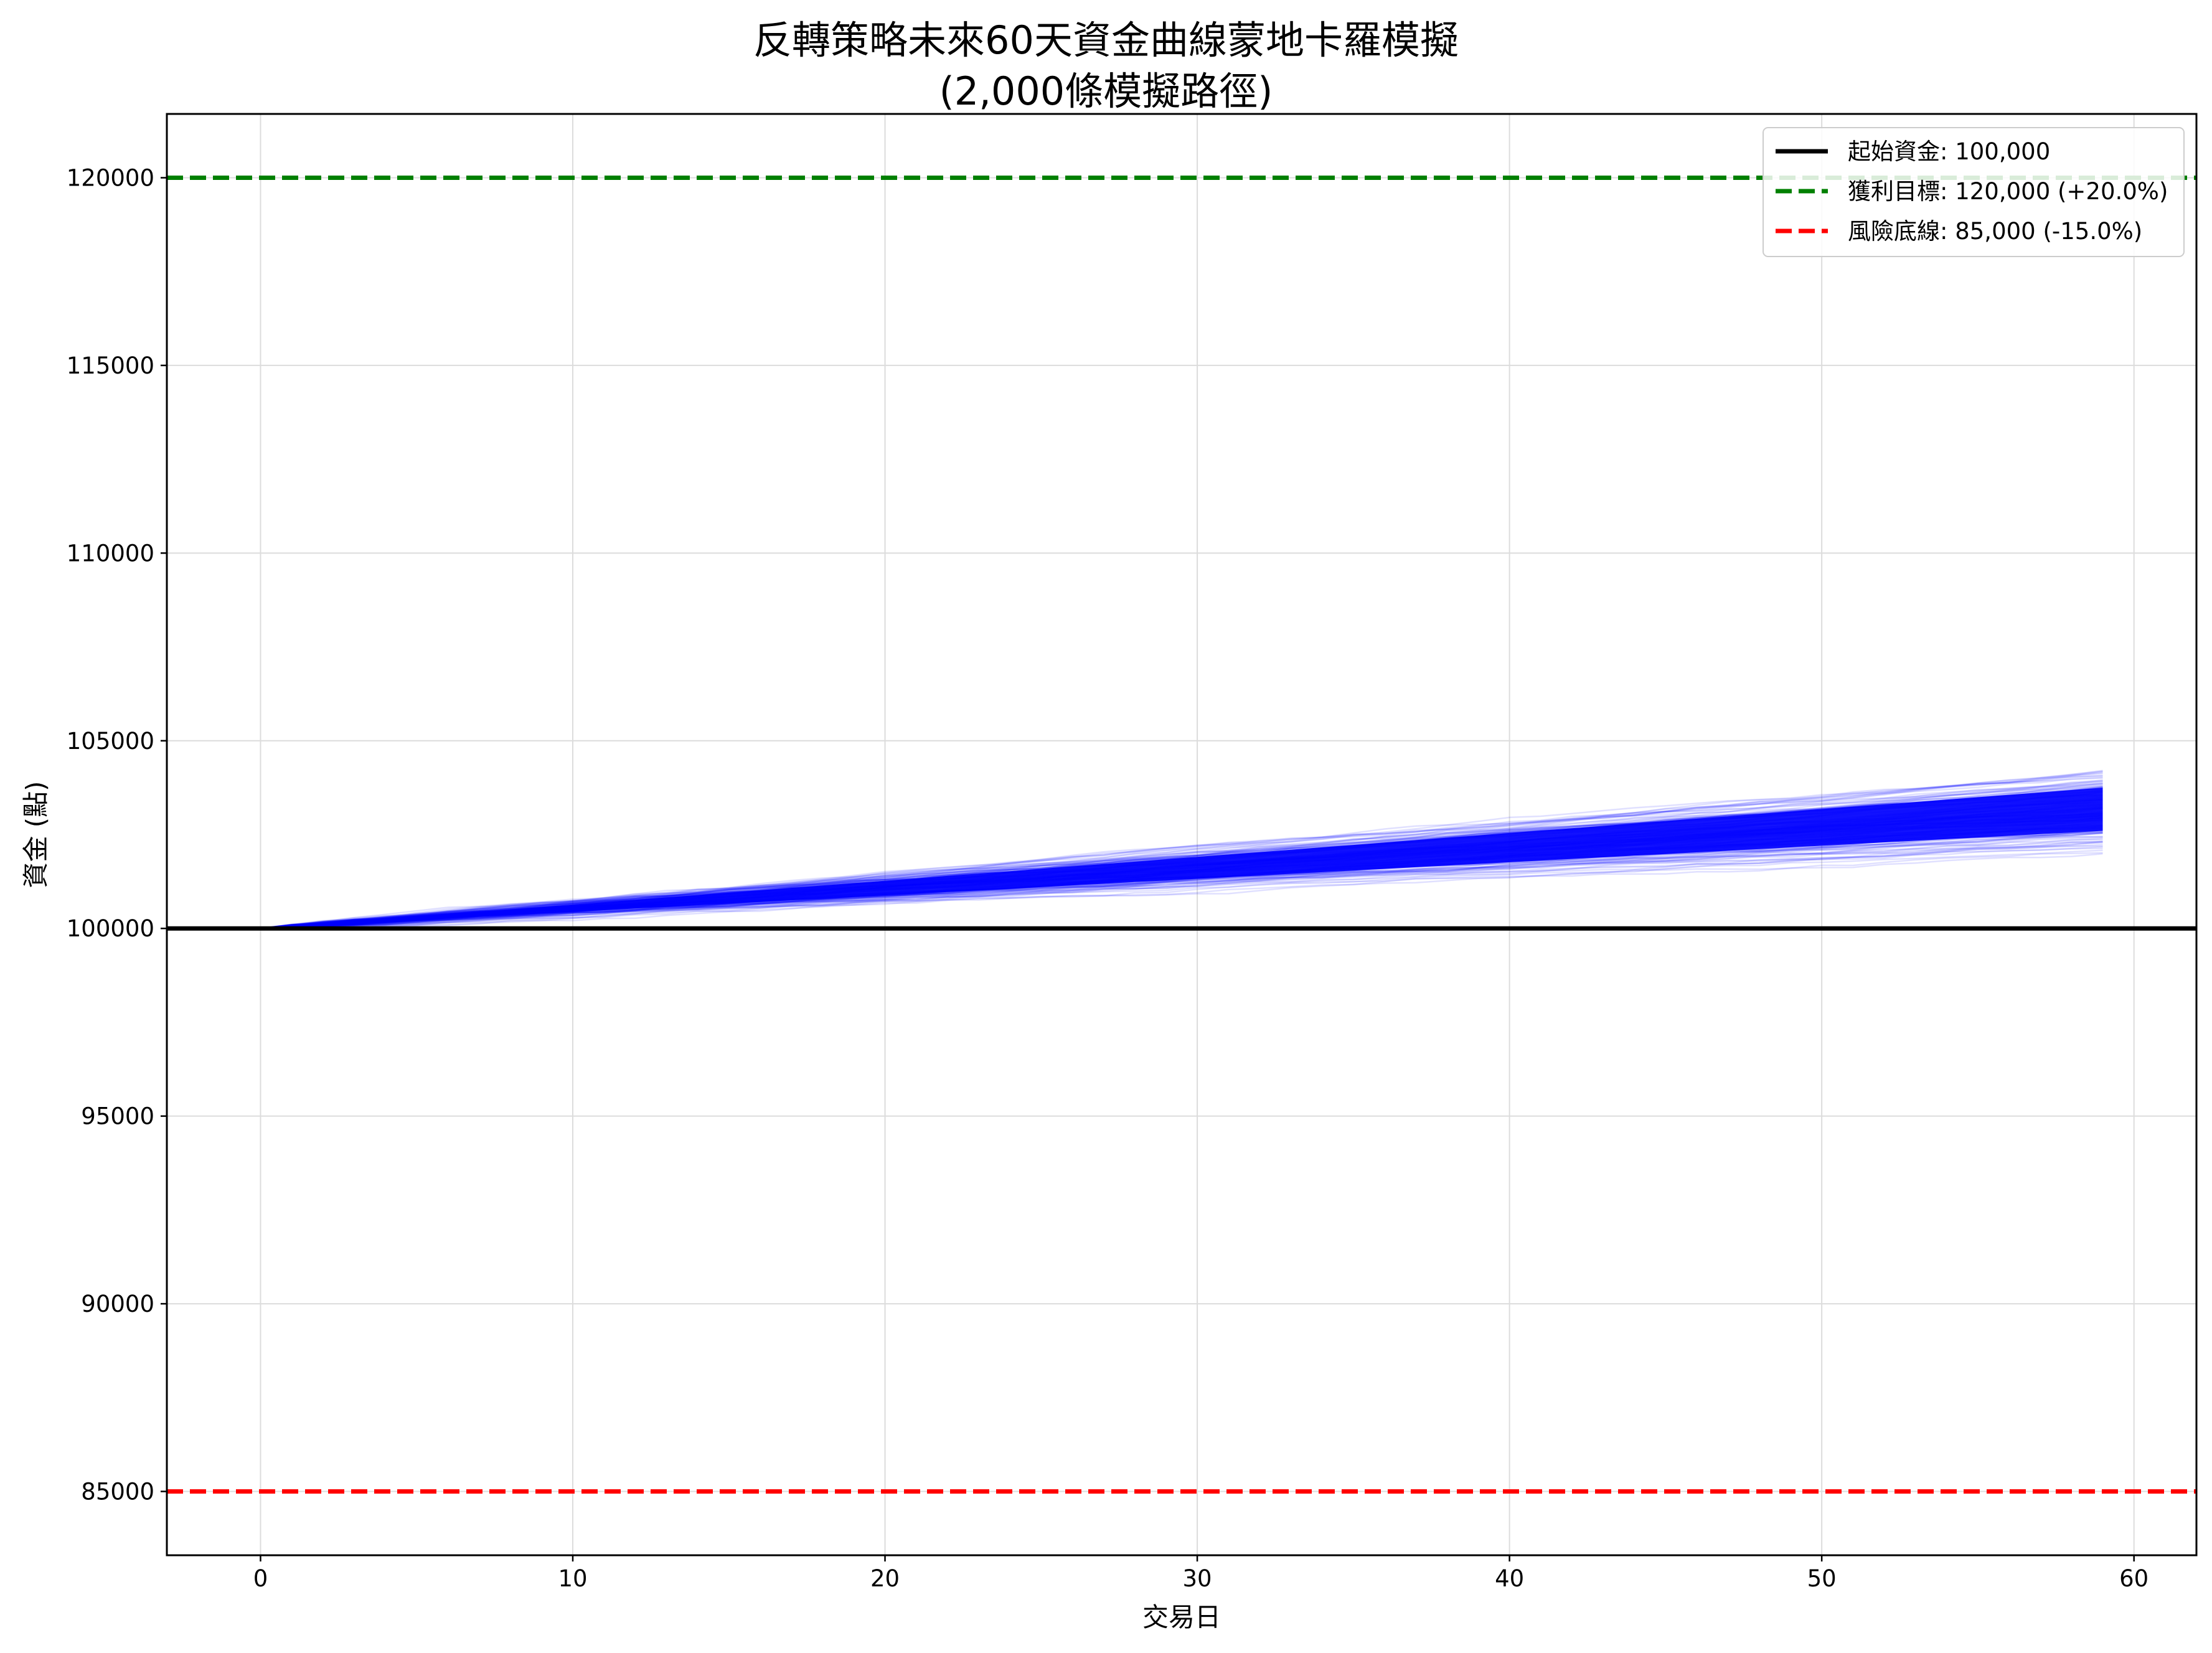  What do you see at coordinates (110, 178) in the screenshot?
I see `y-tick-label: 120000` at bounding box center [110, 178].